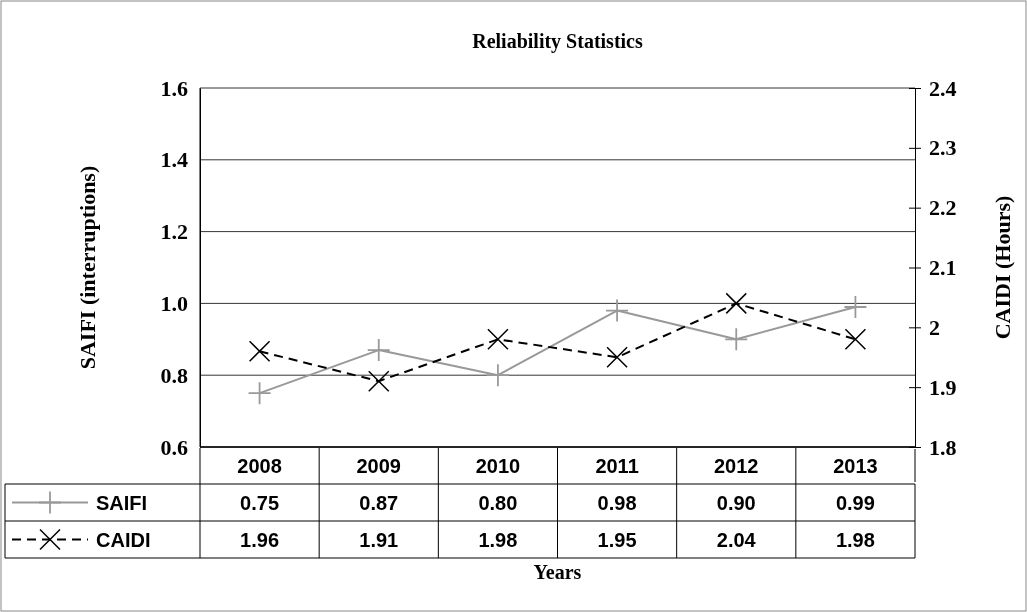 The width and height of the screenshot is (1027, 612). What do you see at coordinates (617, 539) in the screenshot?
I see `data-label: 1.95` at bounding box center [617, 539].